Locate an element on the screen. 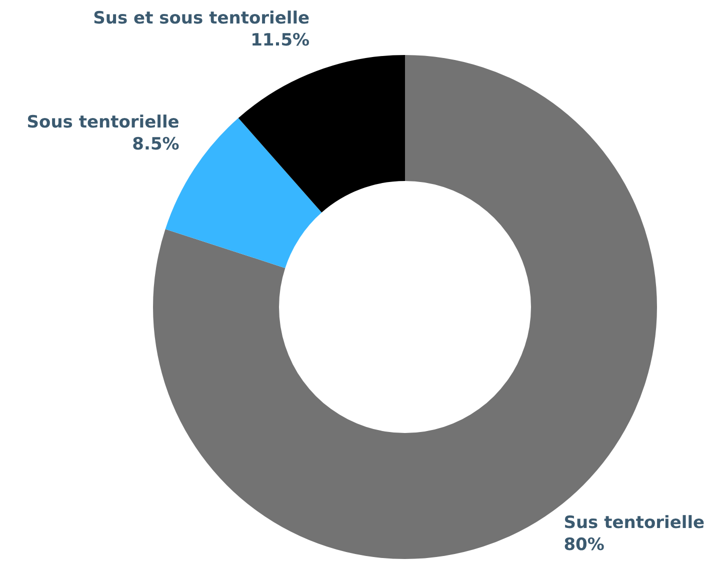  slice-label: Sus et sous tentorielle is located at coordinates (201, 18).